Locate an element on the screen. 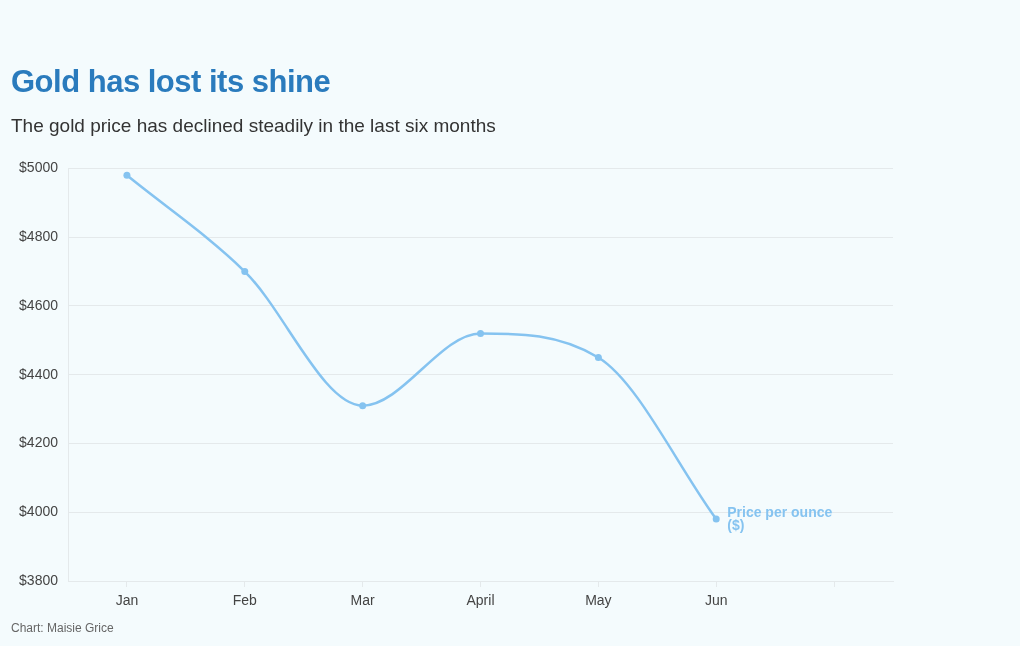  y-tick-label: $3800 is located at coordinates (39, 579).